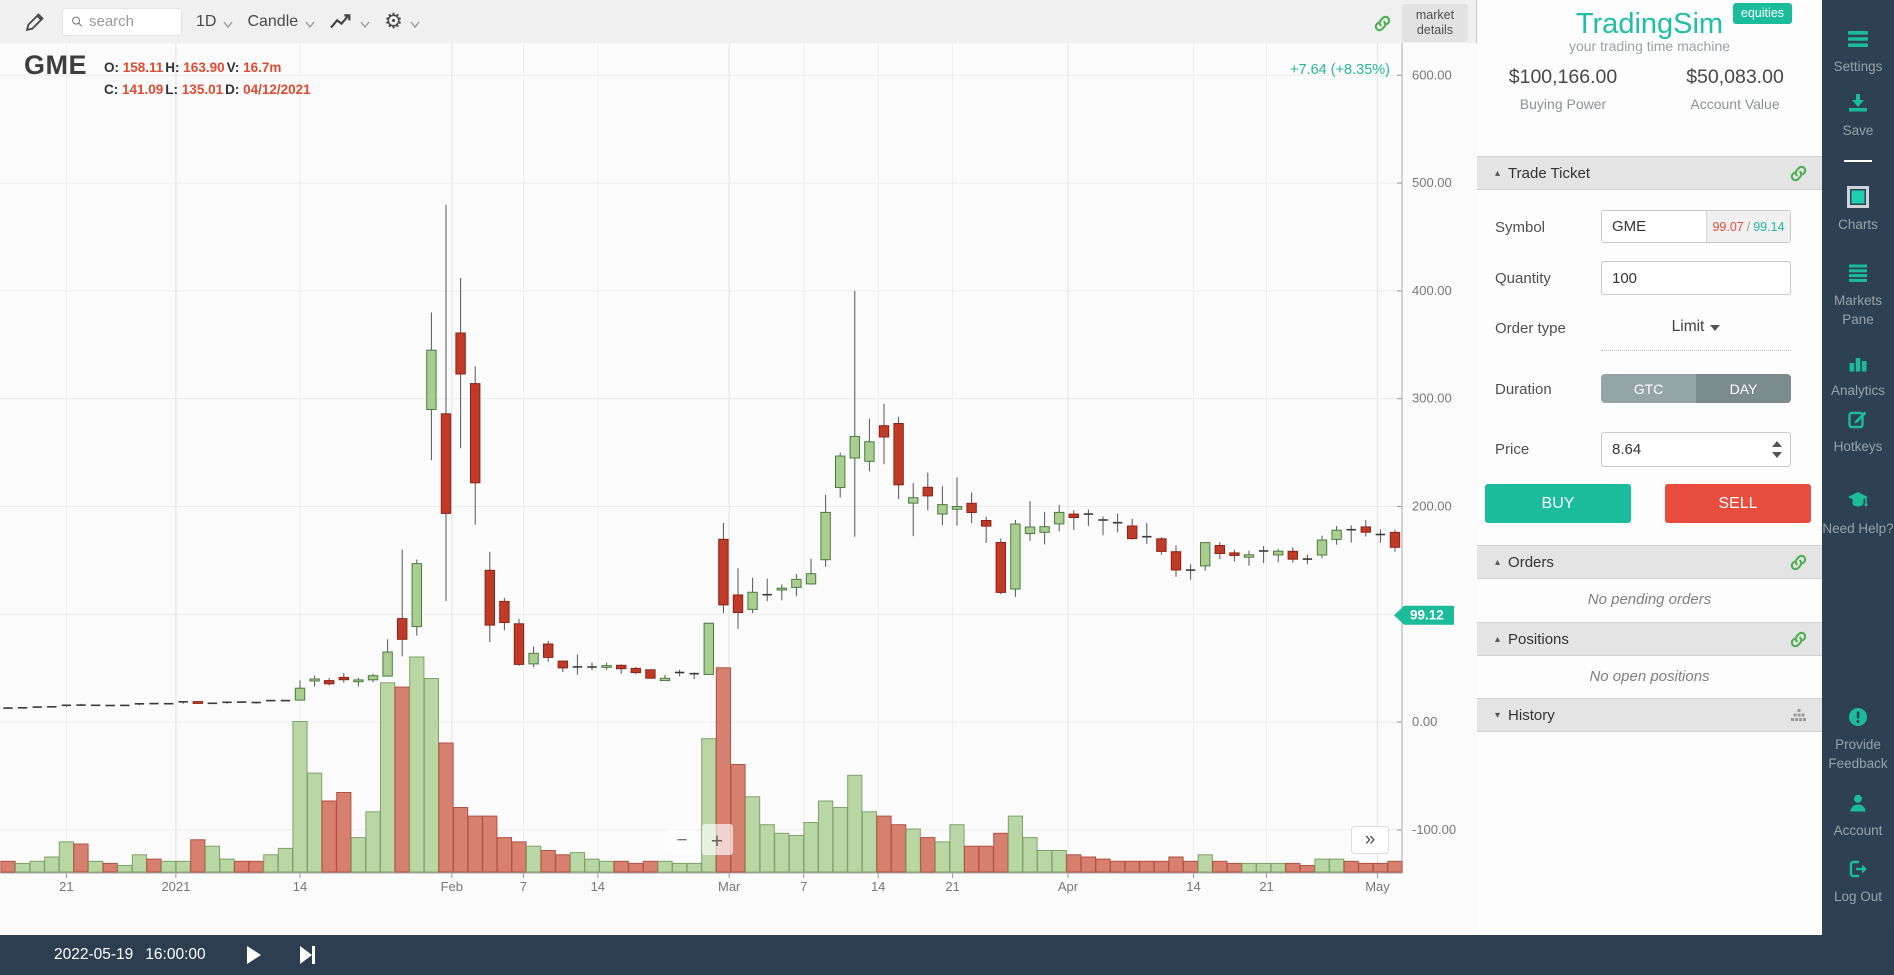 The height and width of the screenshot is (975, 1894). Describe the element at coordinates (1858, 514) in the screenshot. I see `sidebar-item-need-help: Need Help?` at that location.